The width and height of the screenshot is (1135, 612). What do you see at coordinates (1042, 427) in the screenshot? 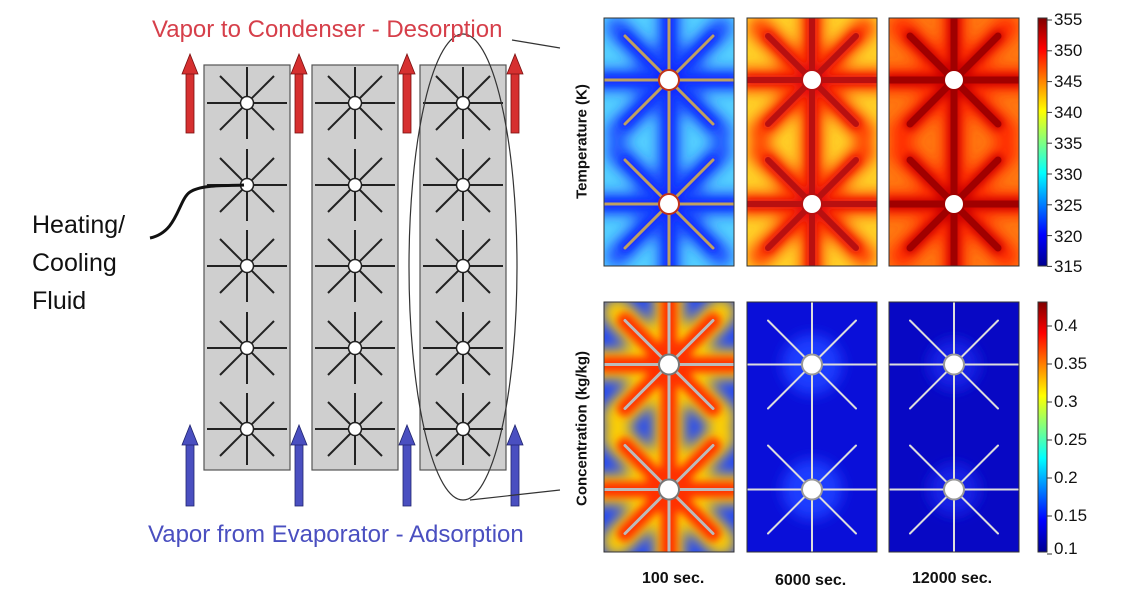
I see `concentration-colorbar` at bounding box center [1042, 427].